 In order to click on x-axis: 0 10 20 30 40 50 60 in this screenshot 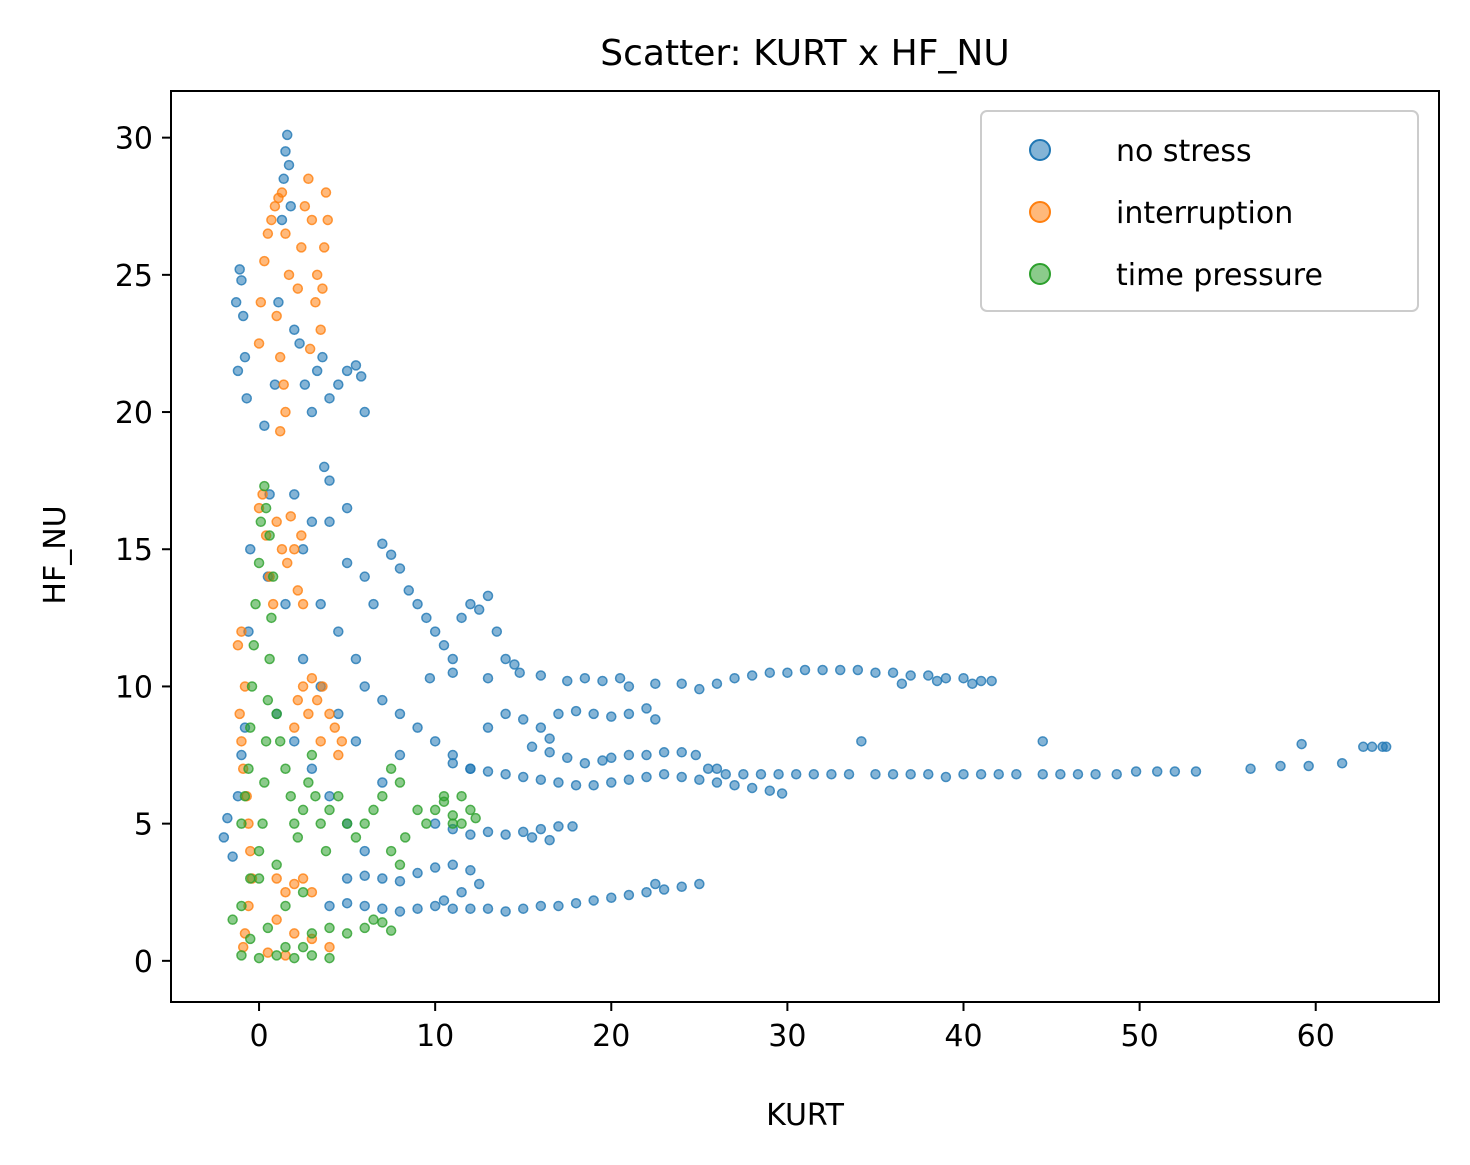, I will do `click(792, 1028)`.